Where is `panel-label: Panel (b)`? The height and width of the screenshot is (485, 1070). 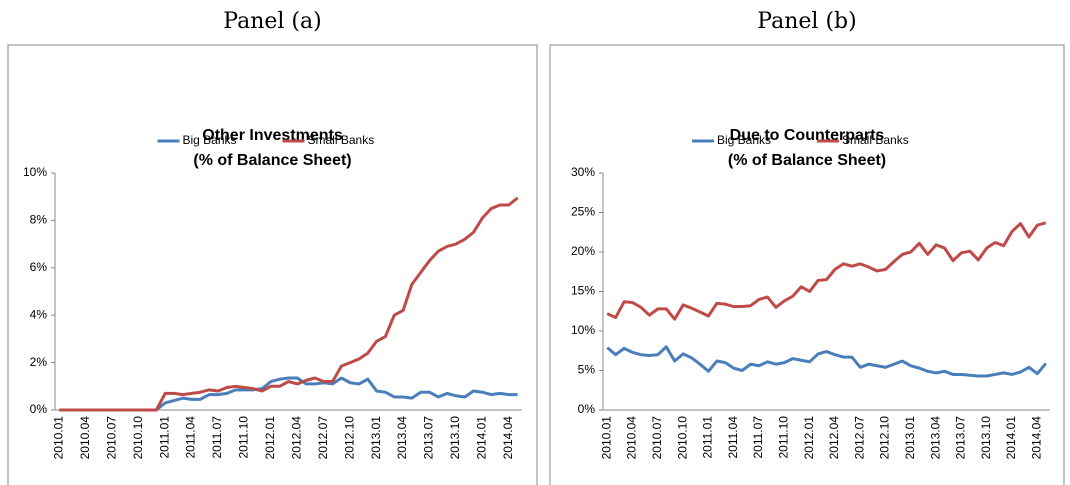 panel-label: Panel (b) is located at coordinates (806, 21).